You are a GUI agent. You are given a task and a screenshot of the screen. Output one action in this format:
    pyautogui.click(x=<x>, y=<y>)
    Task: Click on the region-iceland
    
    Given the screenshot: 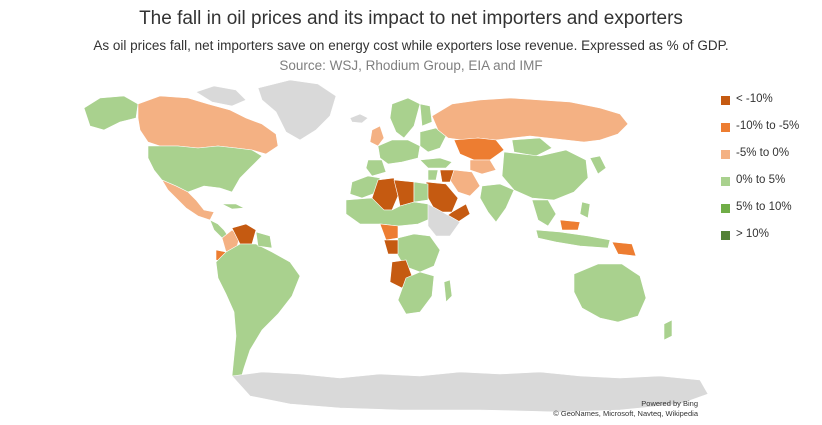 What is the action you would take?
    pyautogui.click(x=359, y=118)
    